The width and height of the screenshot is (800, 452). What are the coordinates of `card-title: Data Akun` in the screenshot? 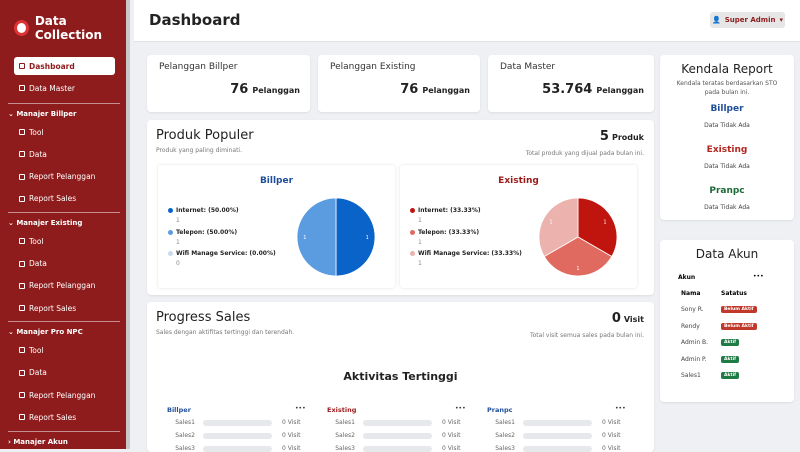 It's located at (727, 254).